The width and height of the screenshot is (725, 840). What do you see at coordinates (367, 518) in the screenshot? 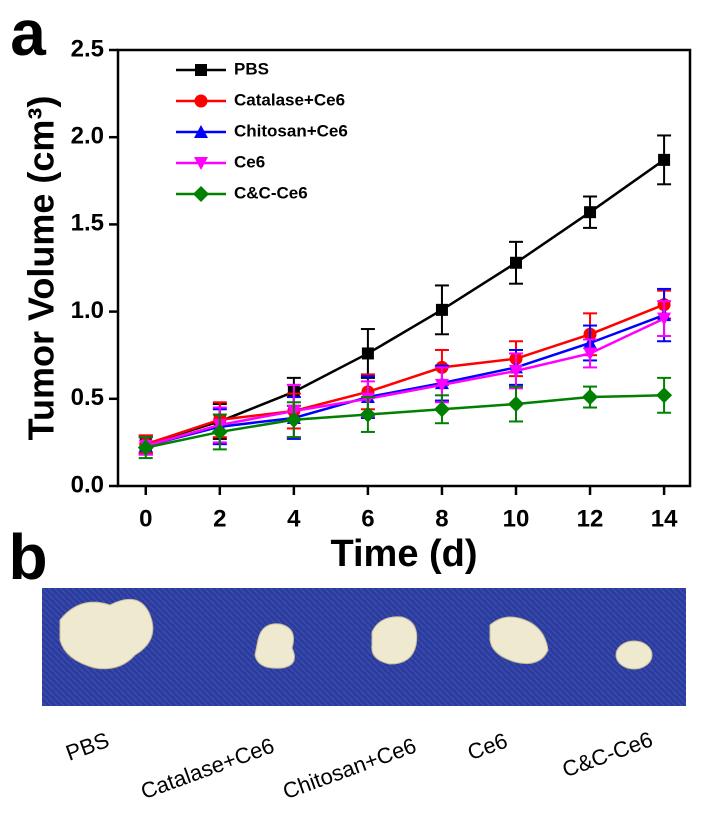
I see `x-tick-label: 6` at bounding box center [367, 518].